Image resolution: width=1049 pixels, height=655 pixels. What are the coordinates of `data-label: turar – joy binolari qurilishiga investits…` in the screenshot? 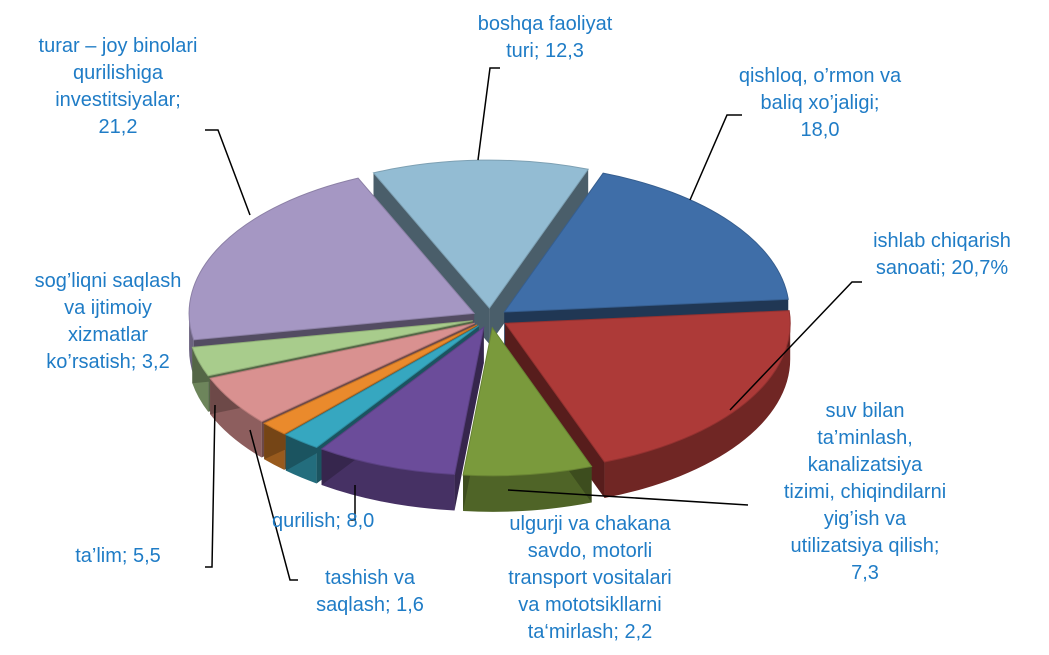 It's located at (118, 86).